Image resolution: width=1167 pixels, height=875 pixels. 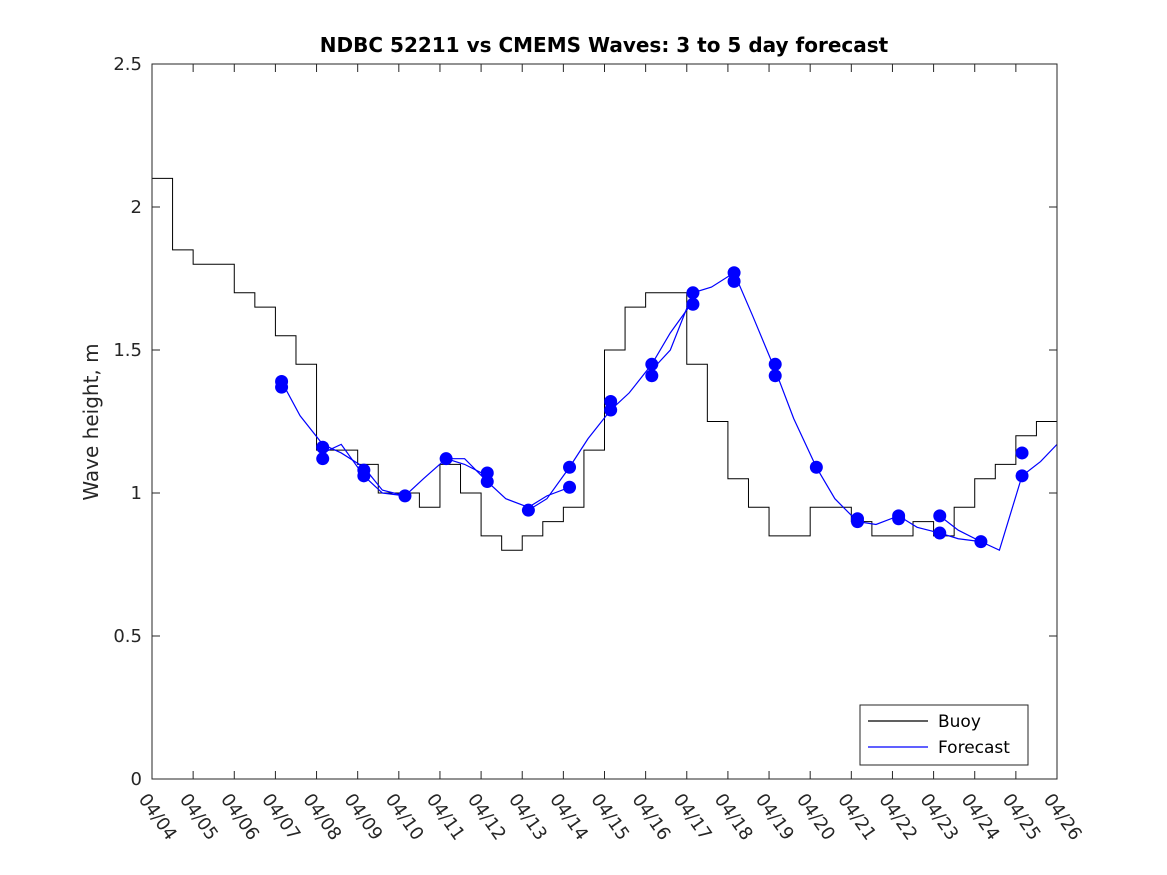 What do you see at coordinates (136, 779) in the screenshot?
I see `y-tick-label: 0` at bounding box center [136, 779].